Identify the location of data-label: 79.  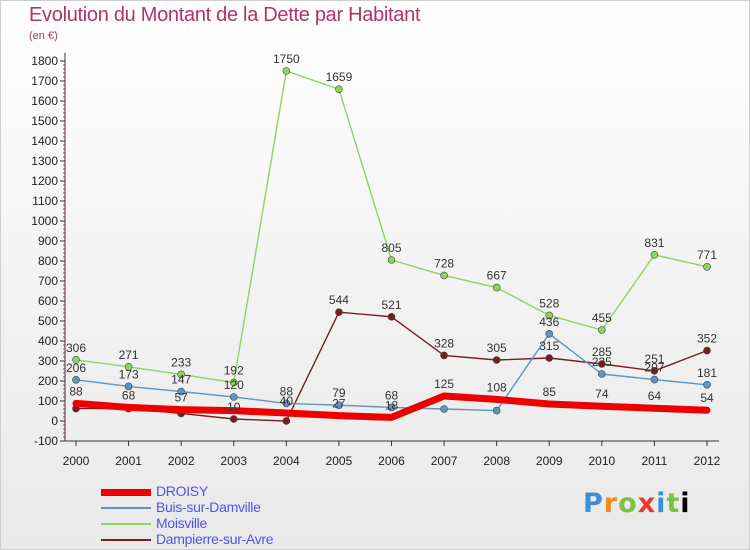
(339, 393).